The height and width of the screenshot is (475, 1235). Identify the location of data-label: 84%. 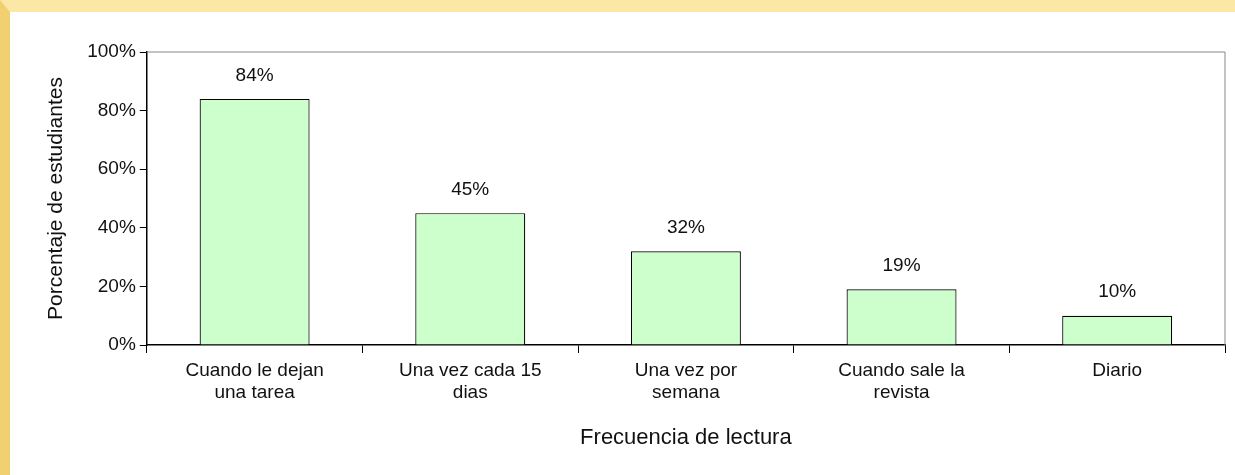
(254, 74).